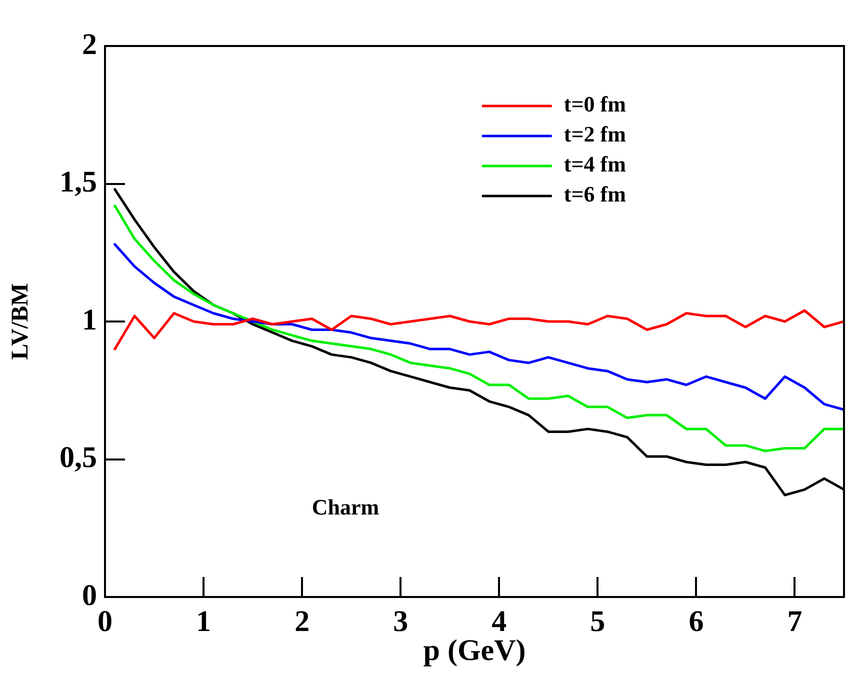  Describe the element at coordinates (78, 182) in the screenshot. I see `y-tick-label: 1,5` at that location.